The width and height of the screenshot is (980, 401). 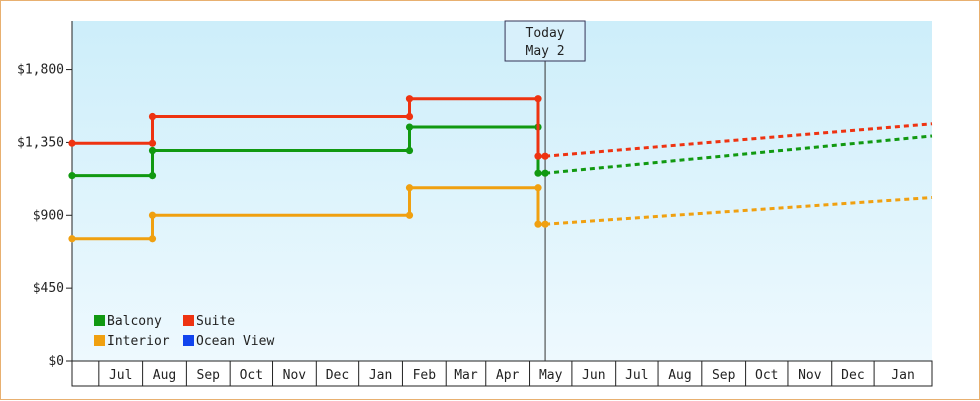 I want to click on today-date-label: May 2, so click(x=545, y=51).